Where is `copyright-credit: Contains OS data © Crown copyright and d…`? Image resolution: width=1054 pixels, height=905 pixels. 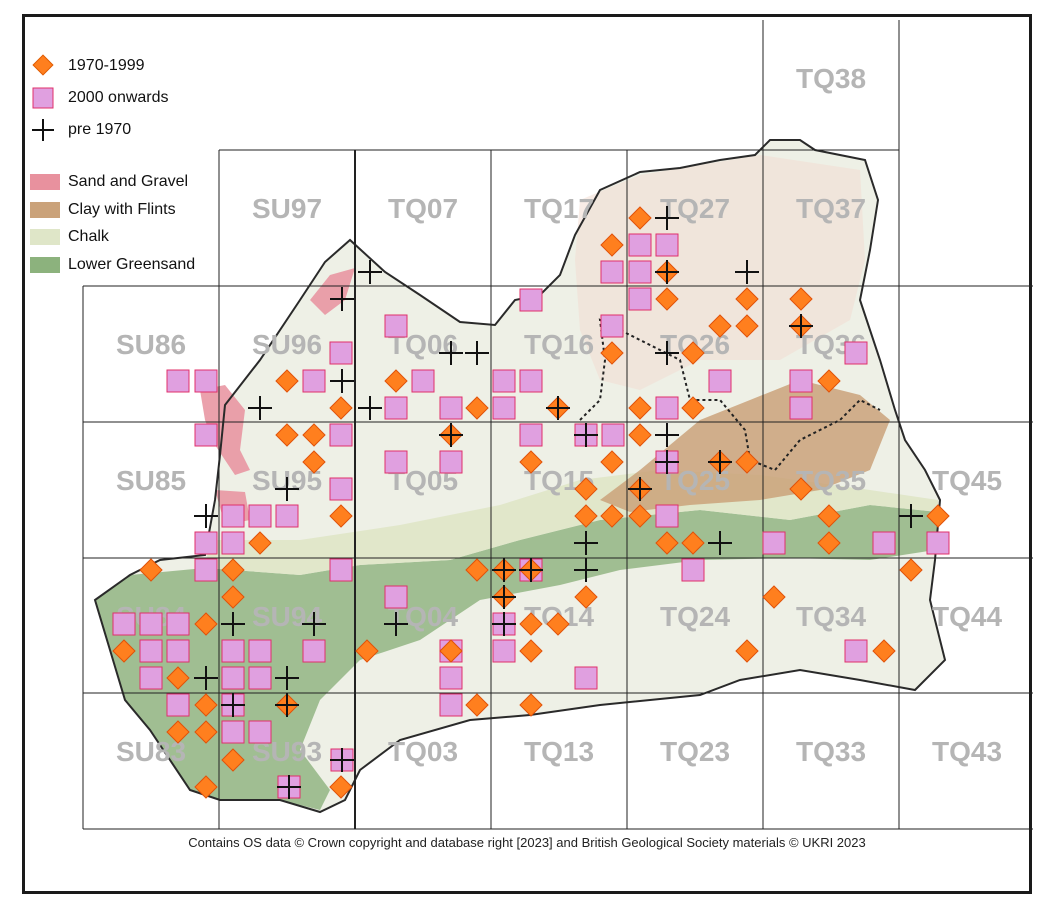 copyright-credit: Contains OS data © Crown copyright and d… is located at coordinates (527, 842).